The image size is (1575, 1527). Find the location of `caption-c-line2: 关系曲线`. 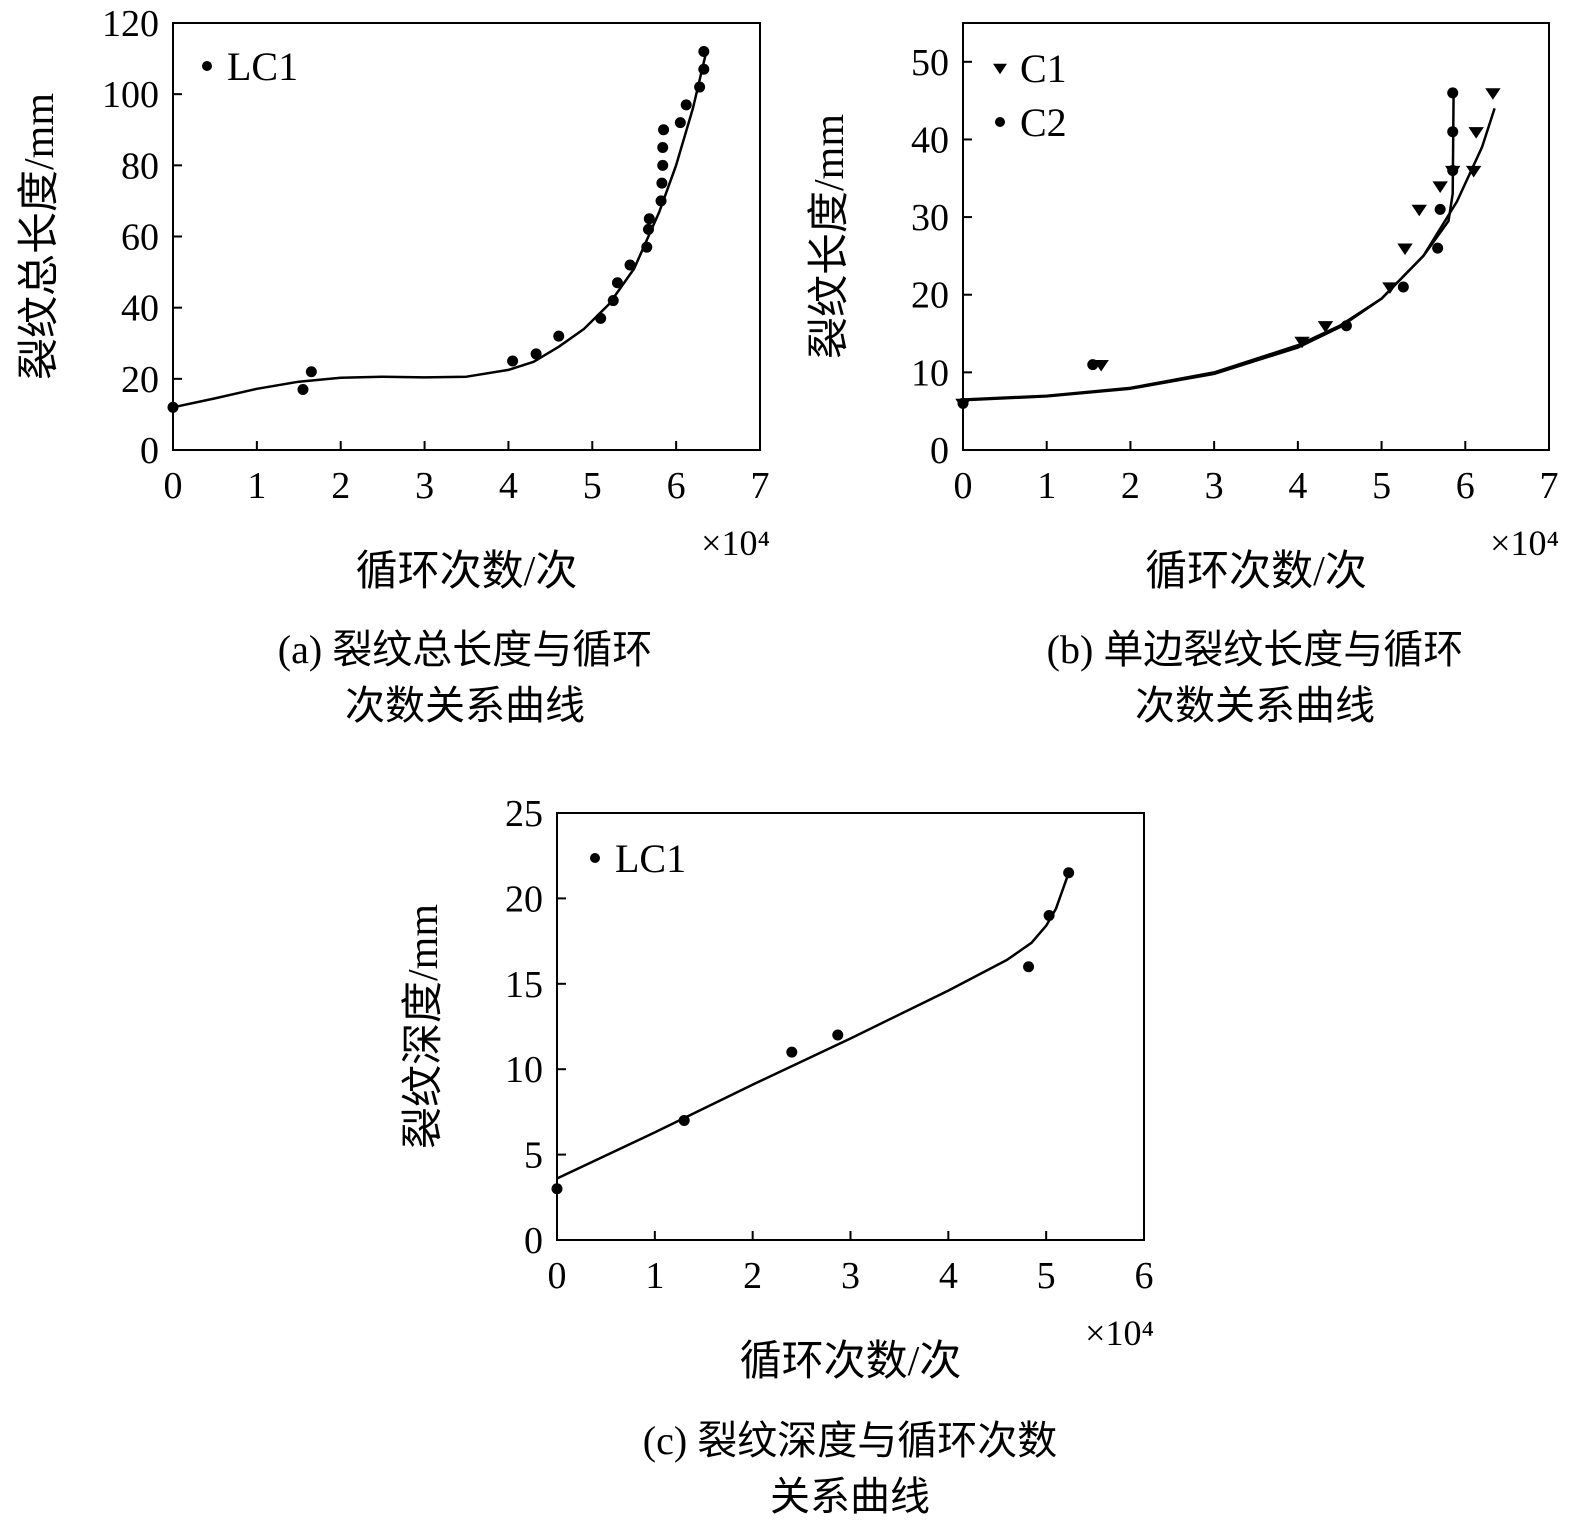

caption-c-line2: 关系曲线 is located at coordinates (850, 1496).